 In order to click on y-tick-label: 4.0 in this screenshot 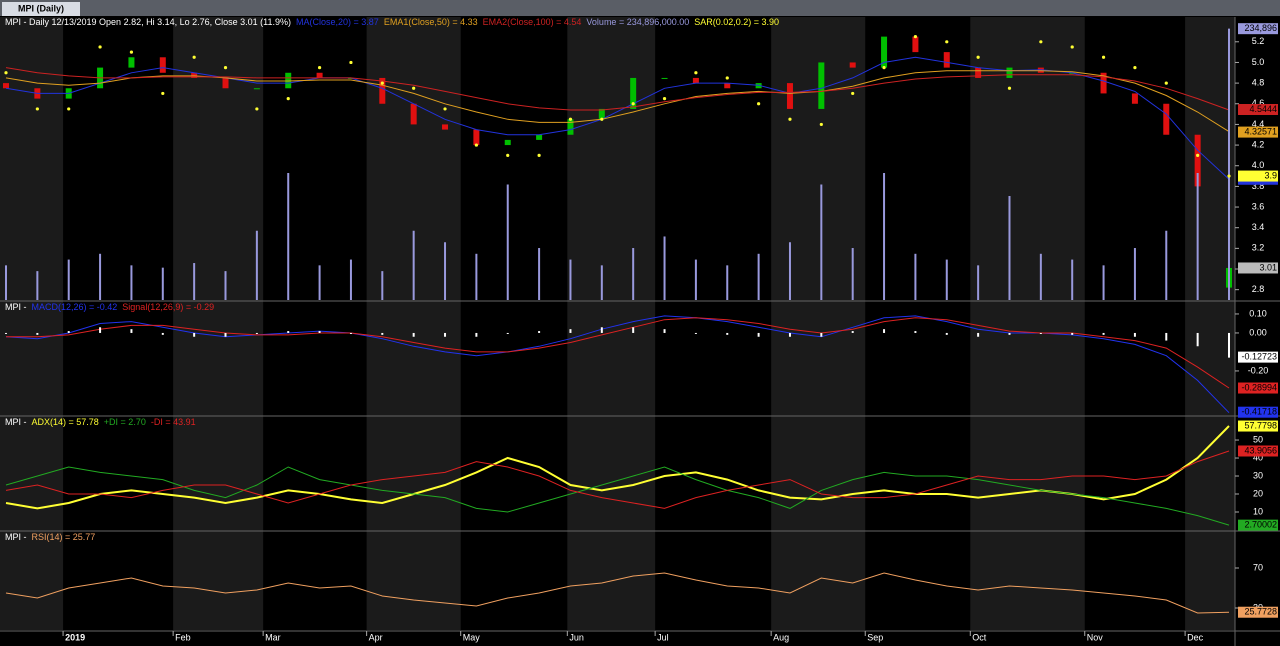, I will do `click(1258, 165)`.